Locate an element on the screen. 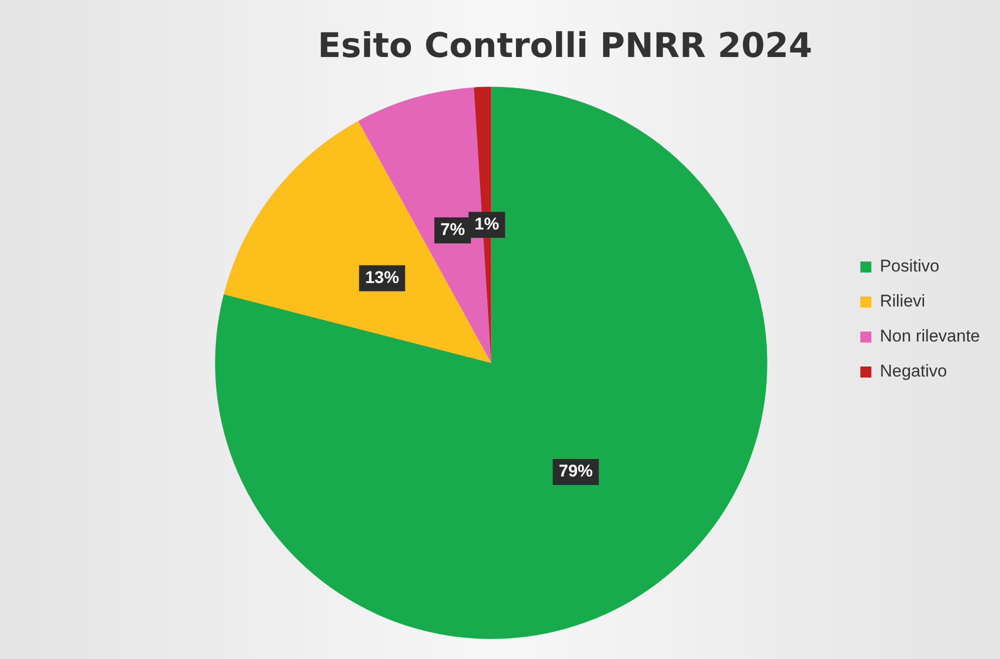  data-label: 7% is located at coordinates (452, 230).